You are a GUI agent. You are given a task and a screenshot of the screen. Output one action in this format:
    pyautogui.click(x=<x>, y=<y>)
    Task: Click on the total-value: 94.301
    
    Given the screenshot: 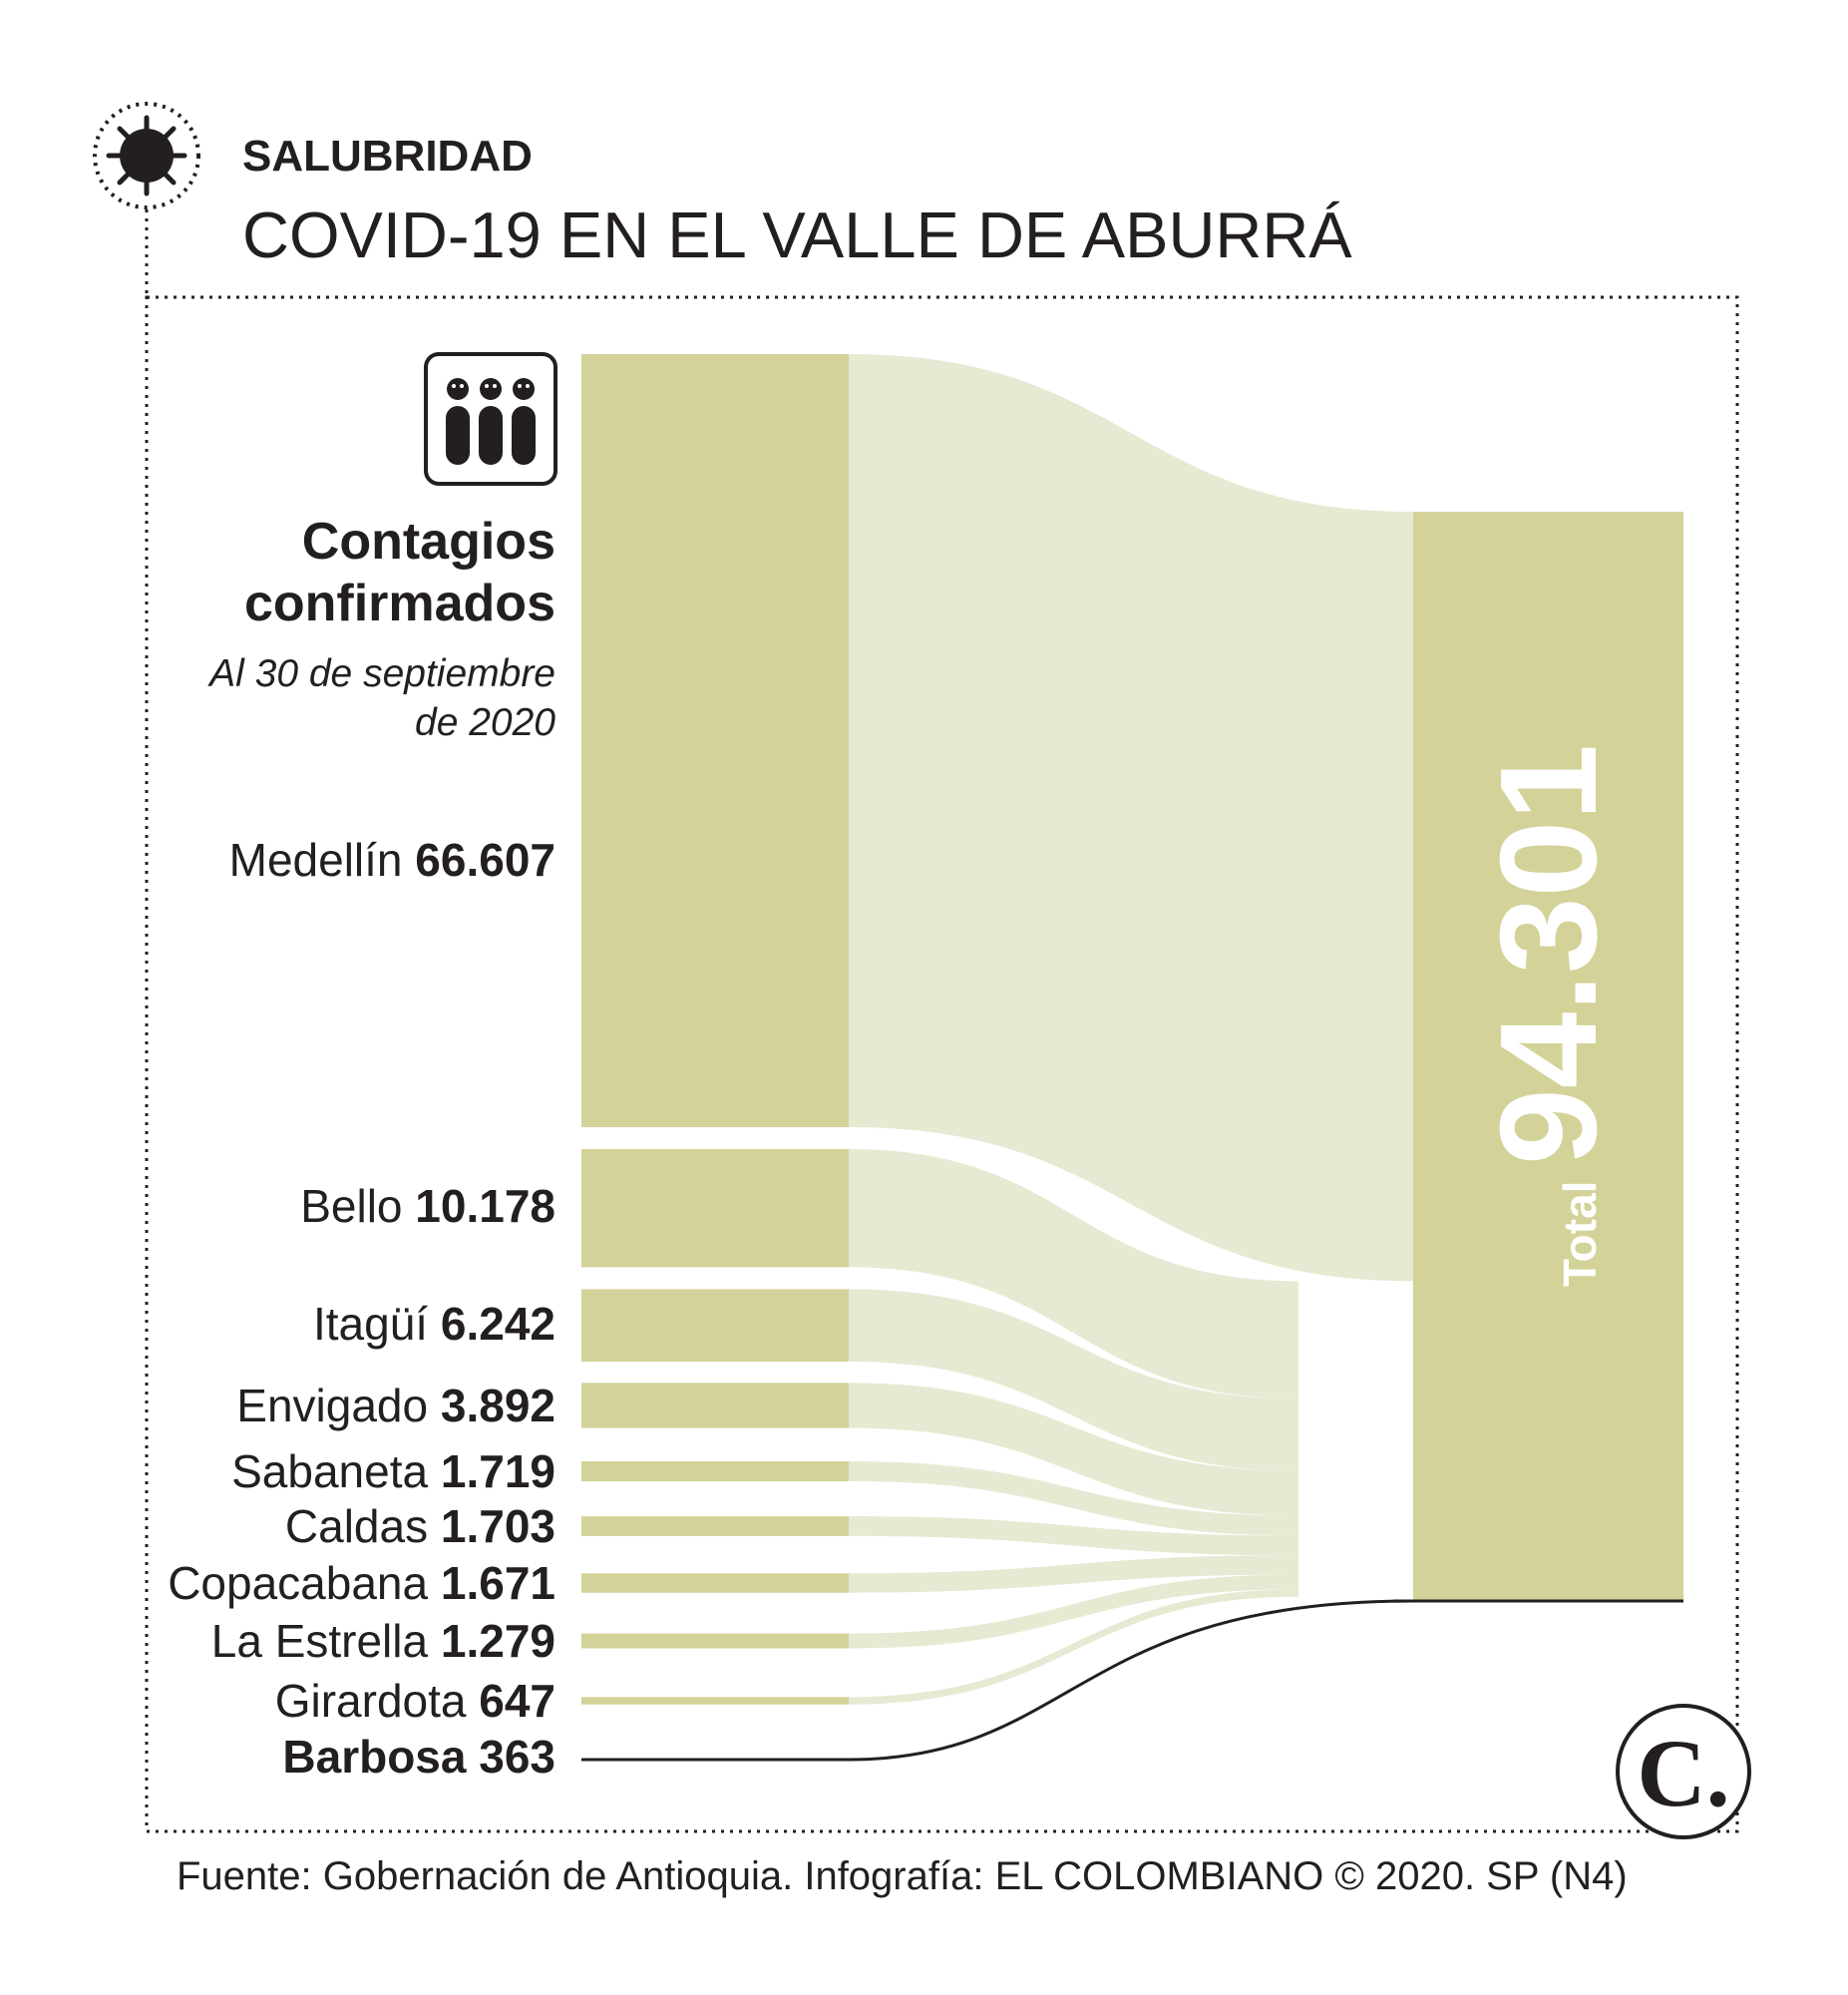 What is the action you would take?
    pyautogui.click(x=1549, y=954)
    